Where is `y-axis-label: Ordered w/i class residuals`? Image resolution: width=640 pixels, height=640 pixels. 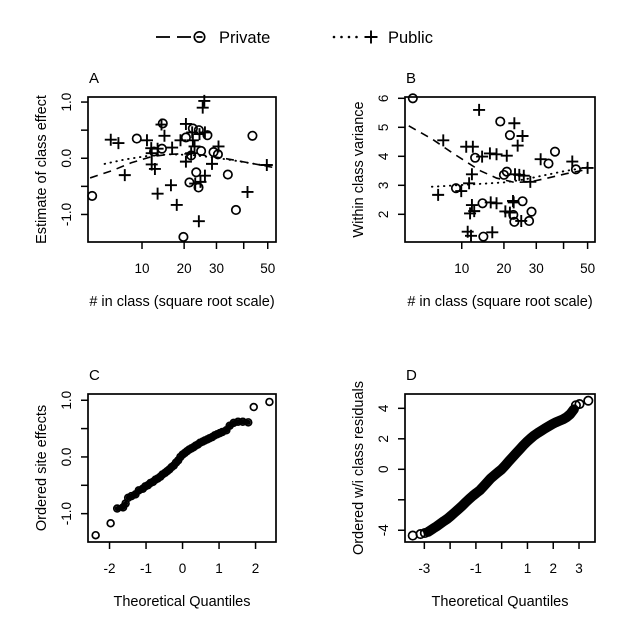 y-axis-label: Ordered w/i class residuals is located at coordinates (359, 468).